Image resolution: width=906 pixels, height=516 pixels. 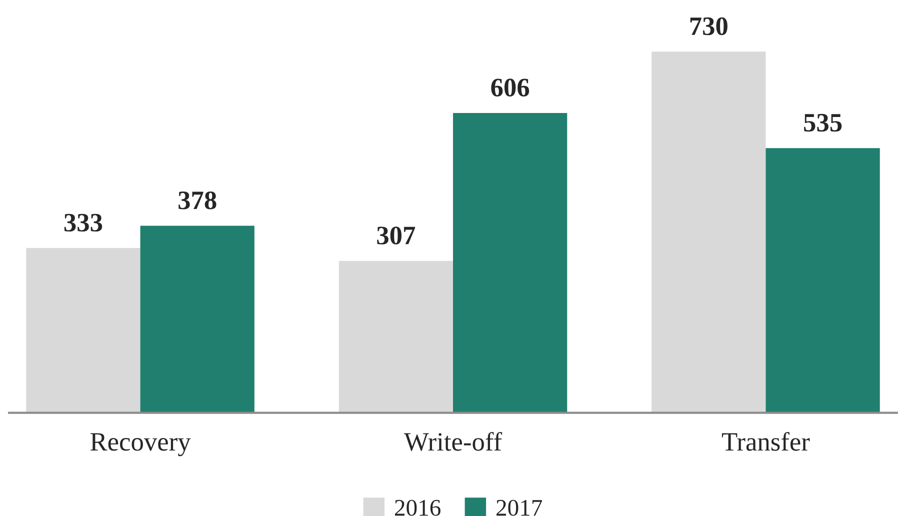 I want to click on data-label: 378, so click(x=197, y=200).